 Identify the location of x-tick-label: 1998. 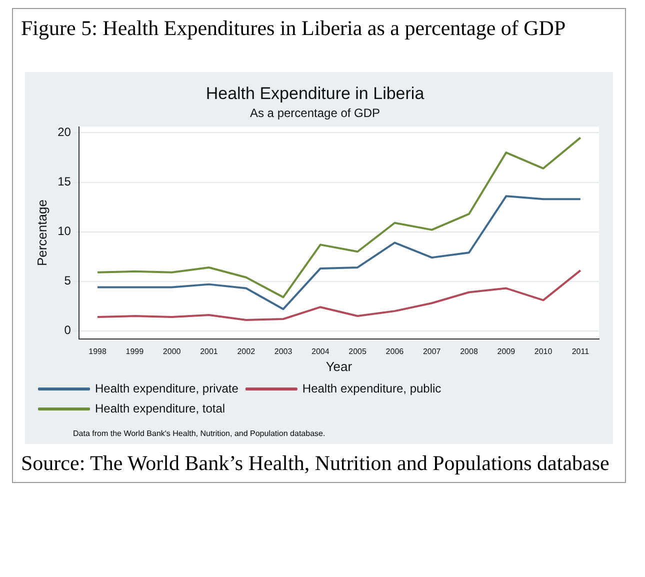
(97, 351).